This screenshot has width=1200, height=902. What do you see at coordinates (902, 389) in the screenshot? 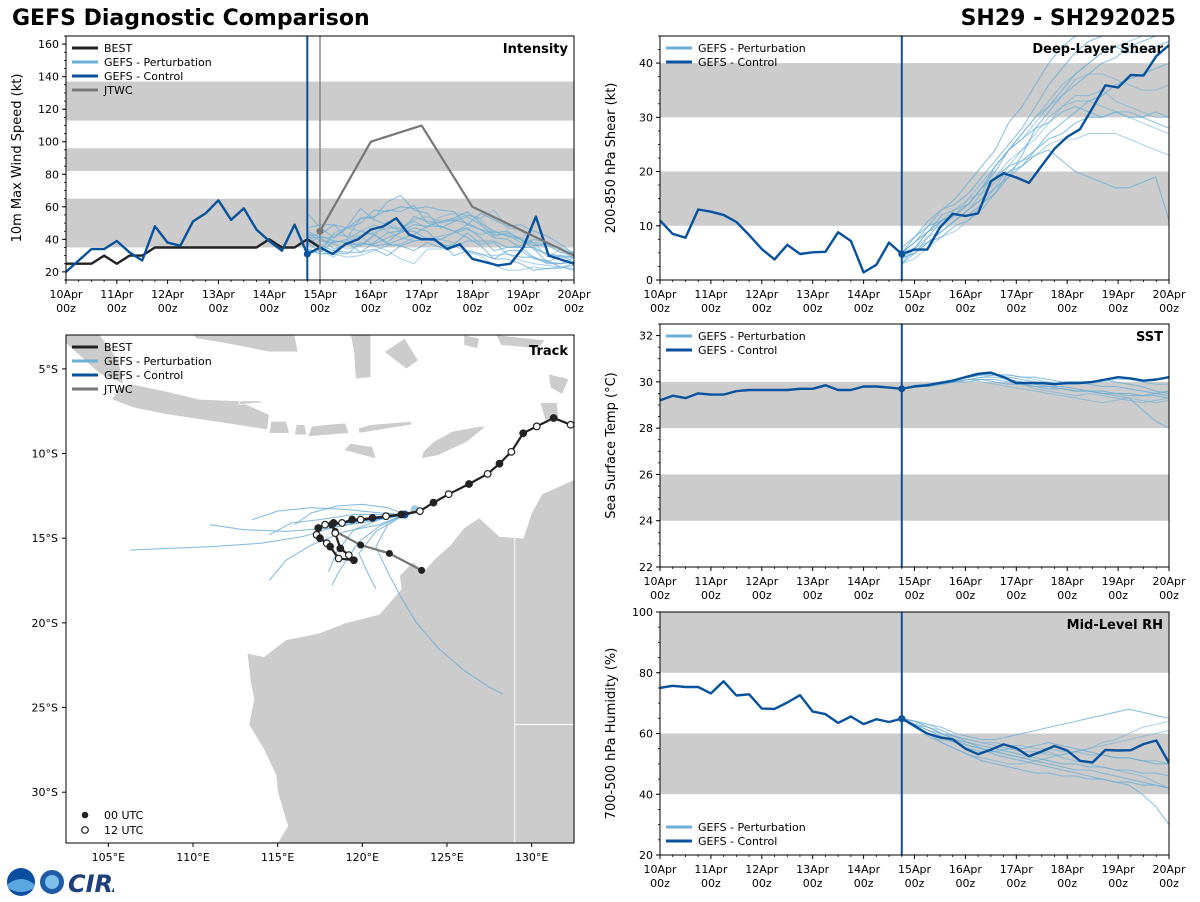
I see `sst-control-init-point` at bounding box center [902, 389].